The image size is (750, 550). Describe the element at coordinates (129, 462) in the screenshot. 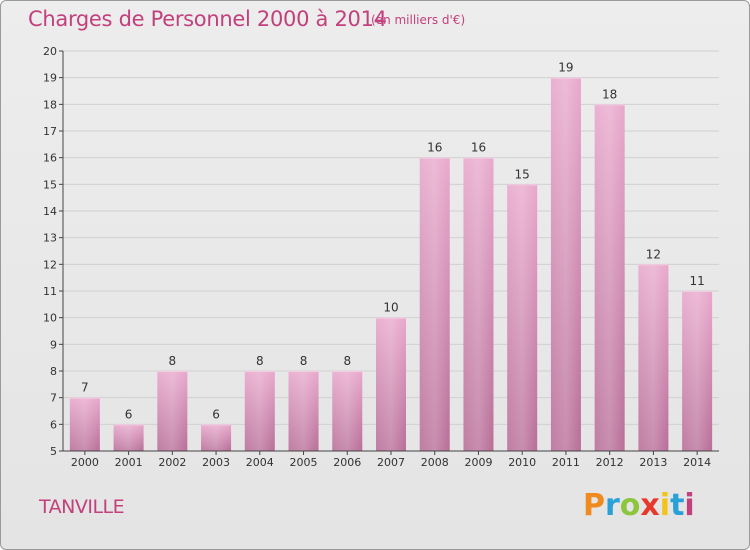

I see `x-tick-label: 2001` at that location.